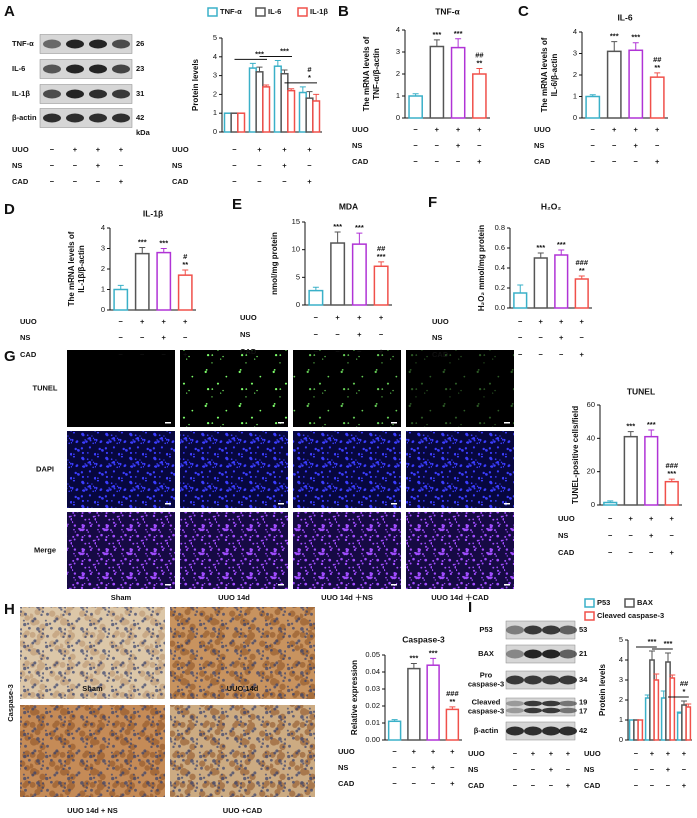 This screenshot has width=697, height=818. I want to click on significance-label: ##, so click(684, 683).